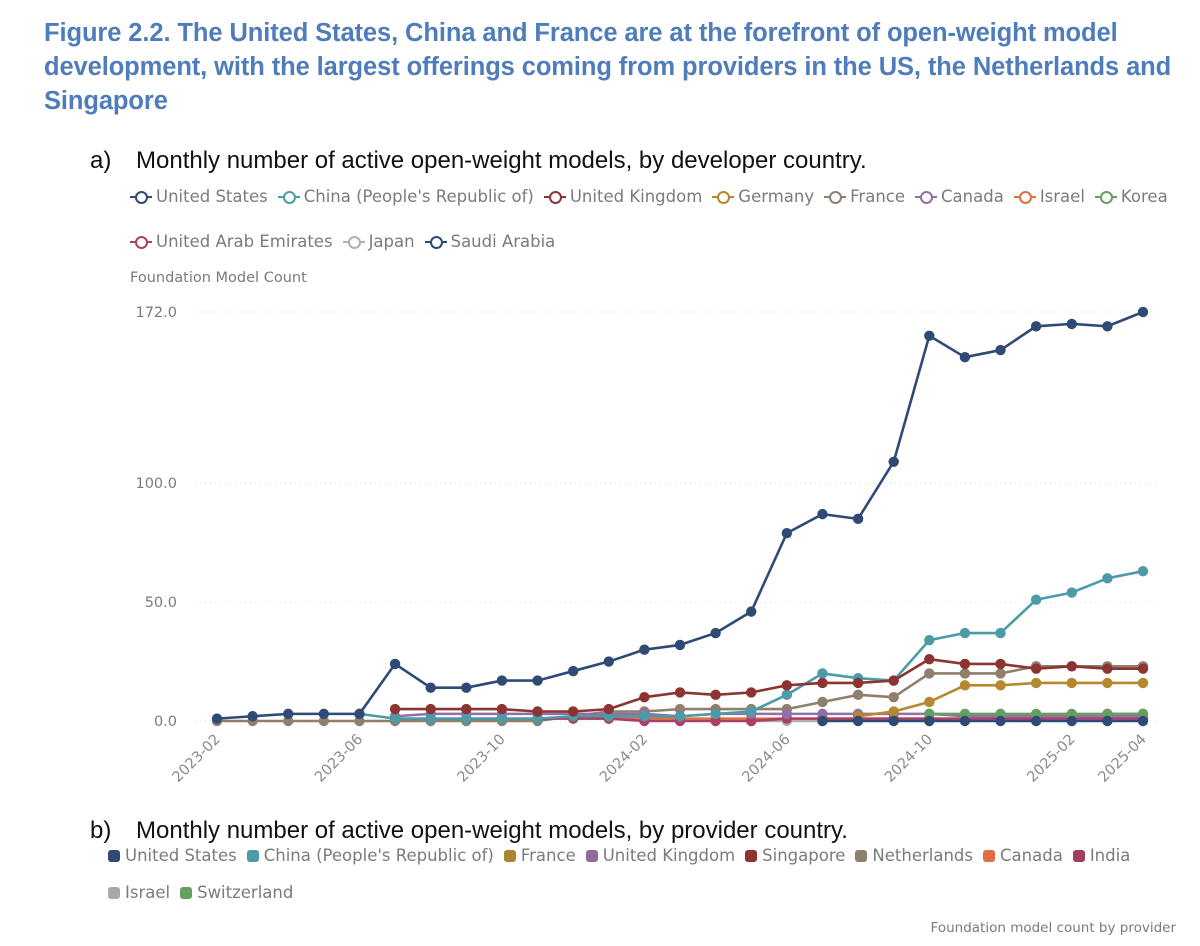  Describe the element at coordinates (1049, 196) in the screenshot. I see `a-legend-item: Israel` at that location.